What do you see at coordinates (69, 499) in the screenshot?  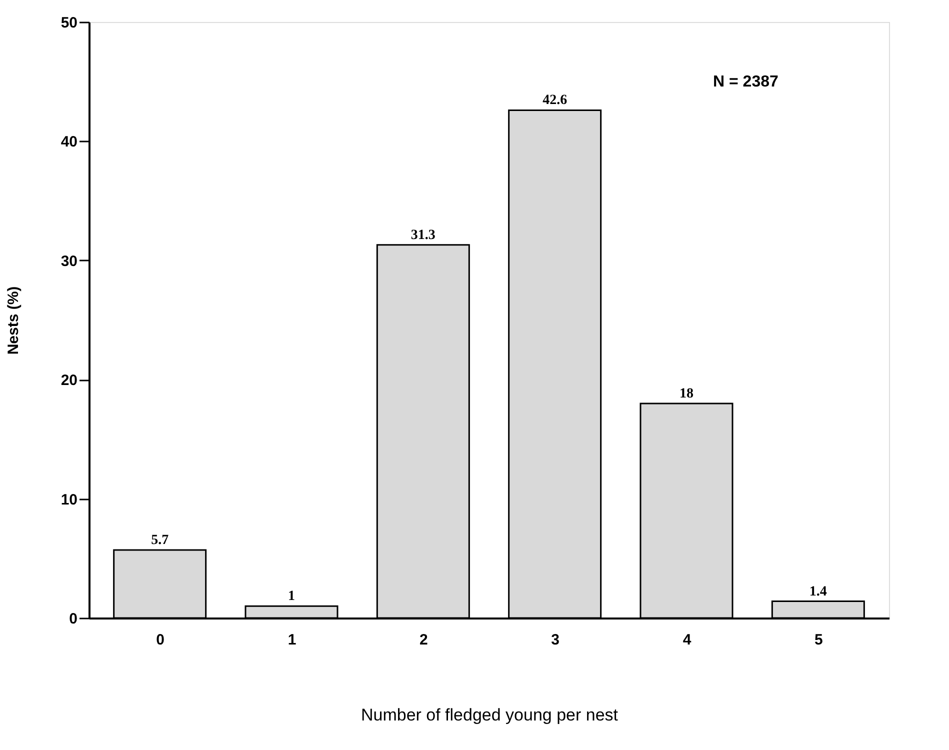 I see `y-tick-label: 10` at bounding box center [69, 499].